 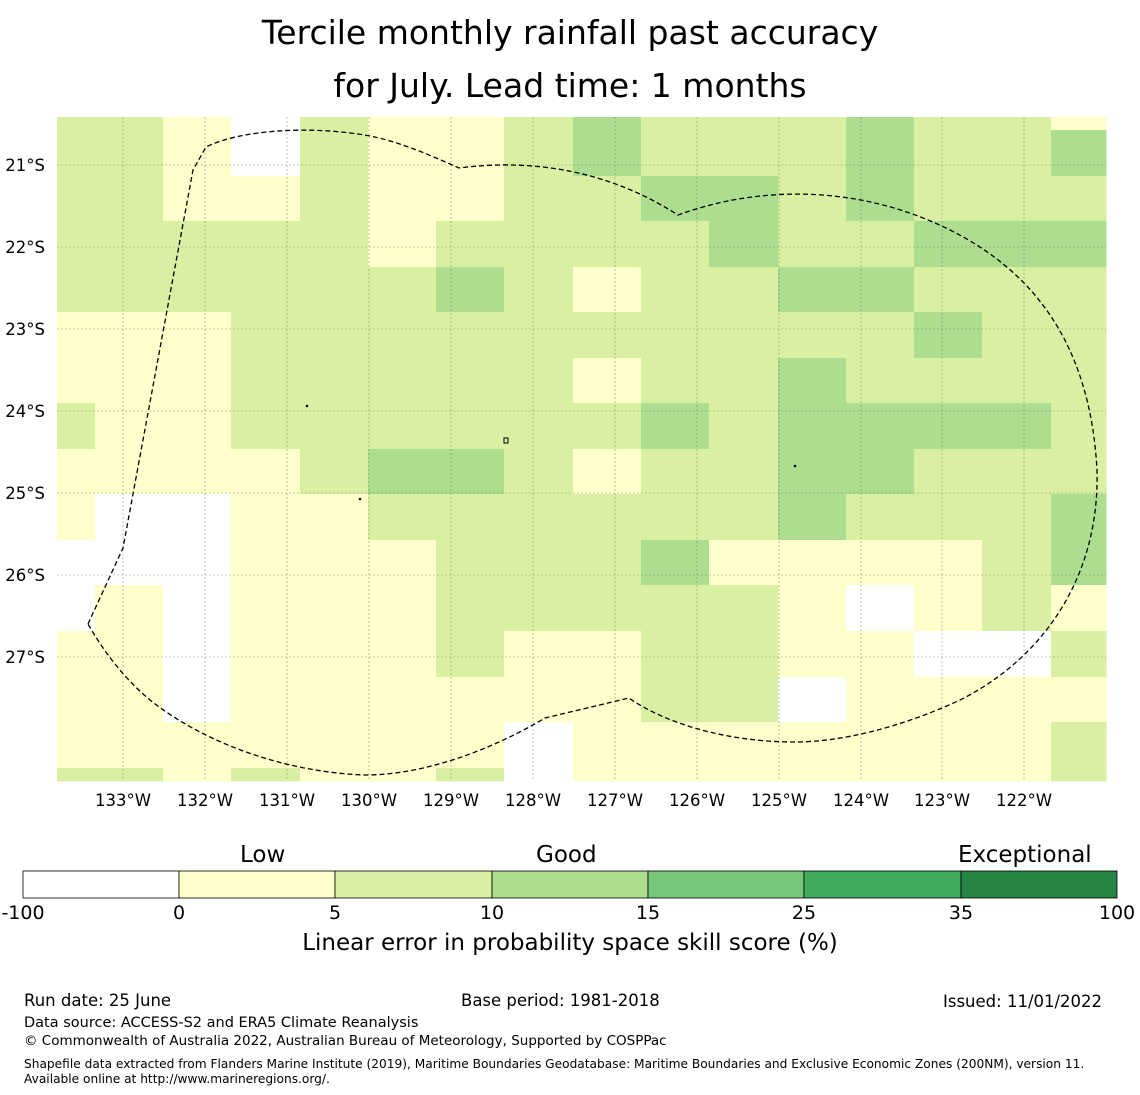 I want to click on colorbar-tick-label: 35, so click(x=961, y=913).